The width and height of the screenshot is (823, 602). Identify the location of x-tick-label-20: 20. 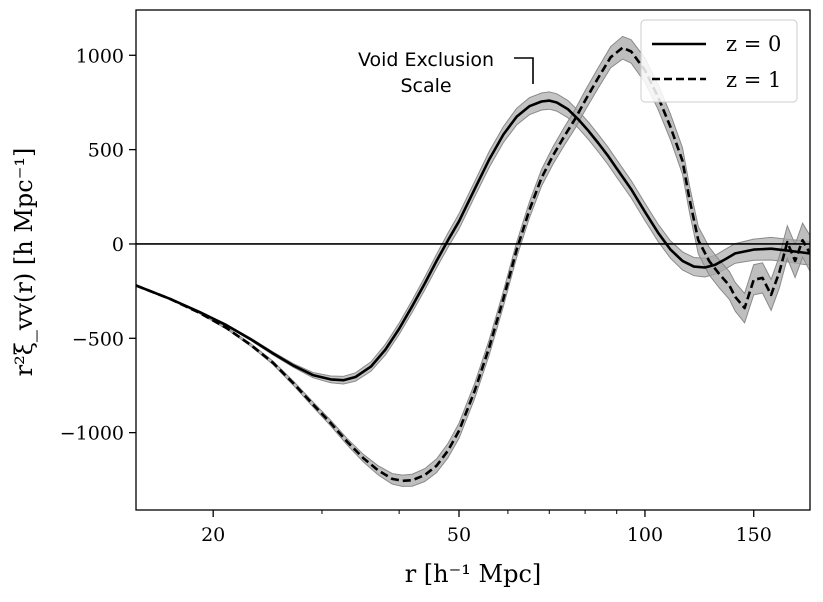
(213, 535).